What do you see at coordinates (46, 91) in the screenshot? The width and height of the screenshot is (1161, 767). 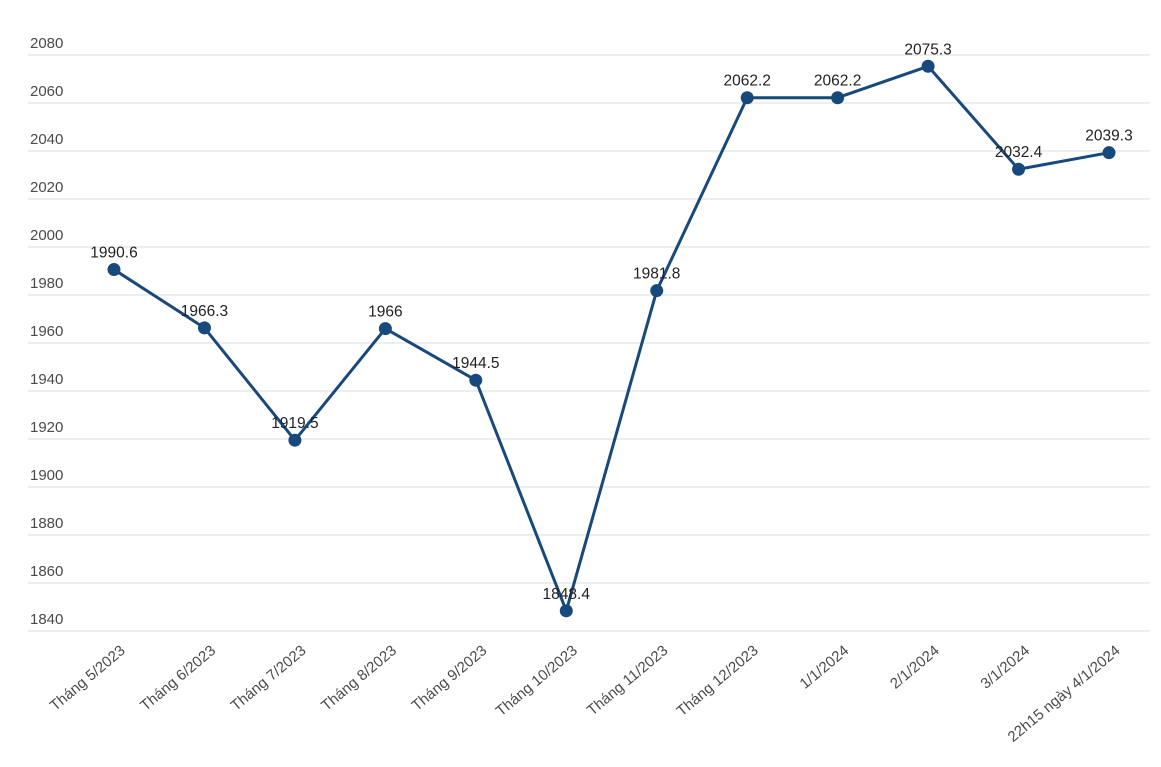 I see `y-tick-label: 2060` at bounding box center [46, 91].